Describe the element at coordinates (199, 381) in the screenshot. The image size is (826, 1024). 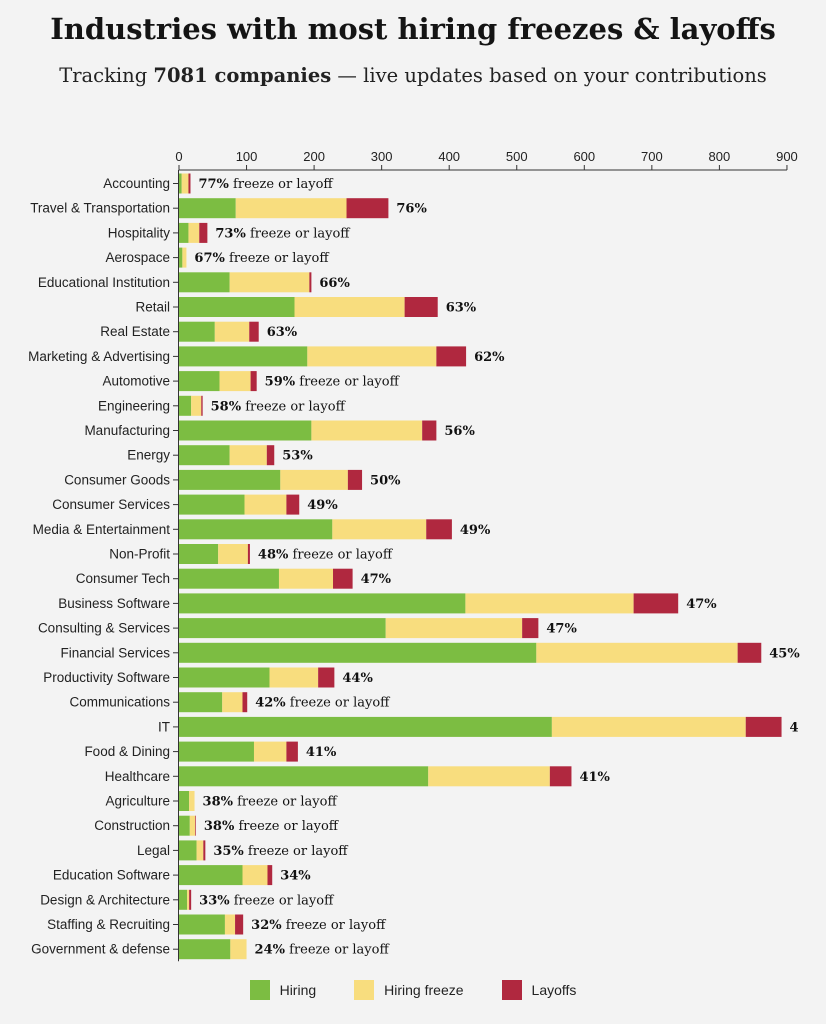
I see `bar-hiring-automotive` at that location.